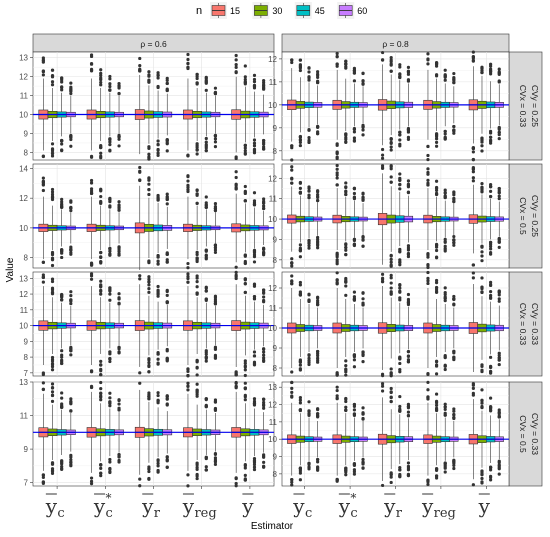 Image resolution: width=550 pixels, height=537 pixels. What do you see at coordinates (26, 258) in the screenshot?
I see `y-tick-label: 8` at bounding box center [26, 258].